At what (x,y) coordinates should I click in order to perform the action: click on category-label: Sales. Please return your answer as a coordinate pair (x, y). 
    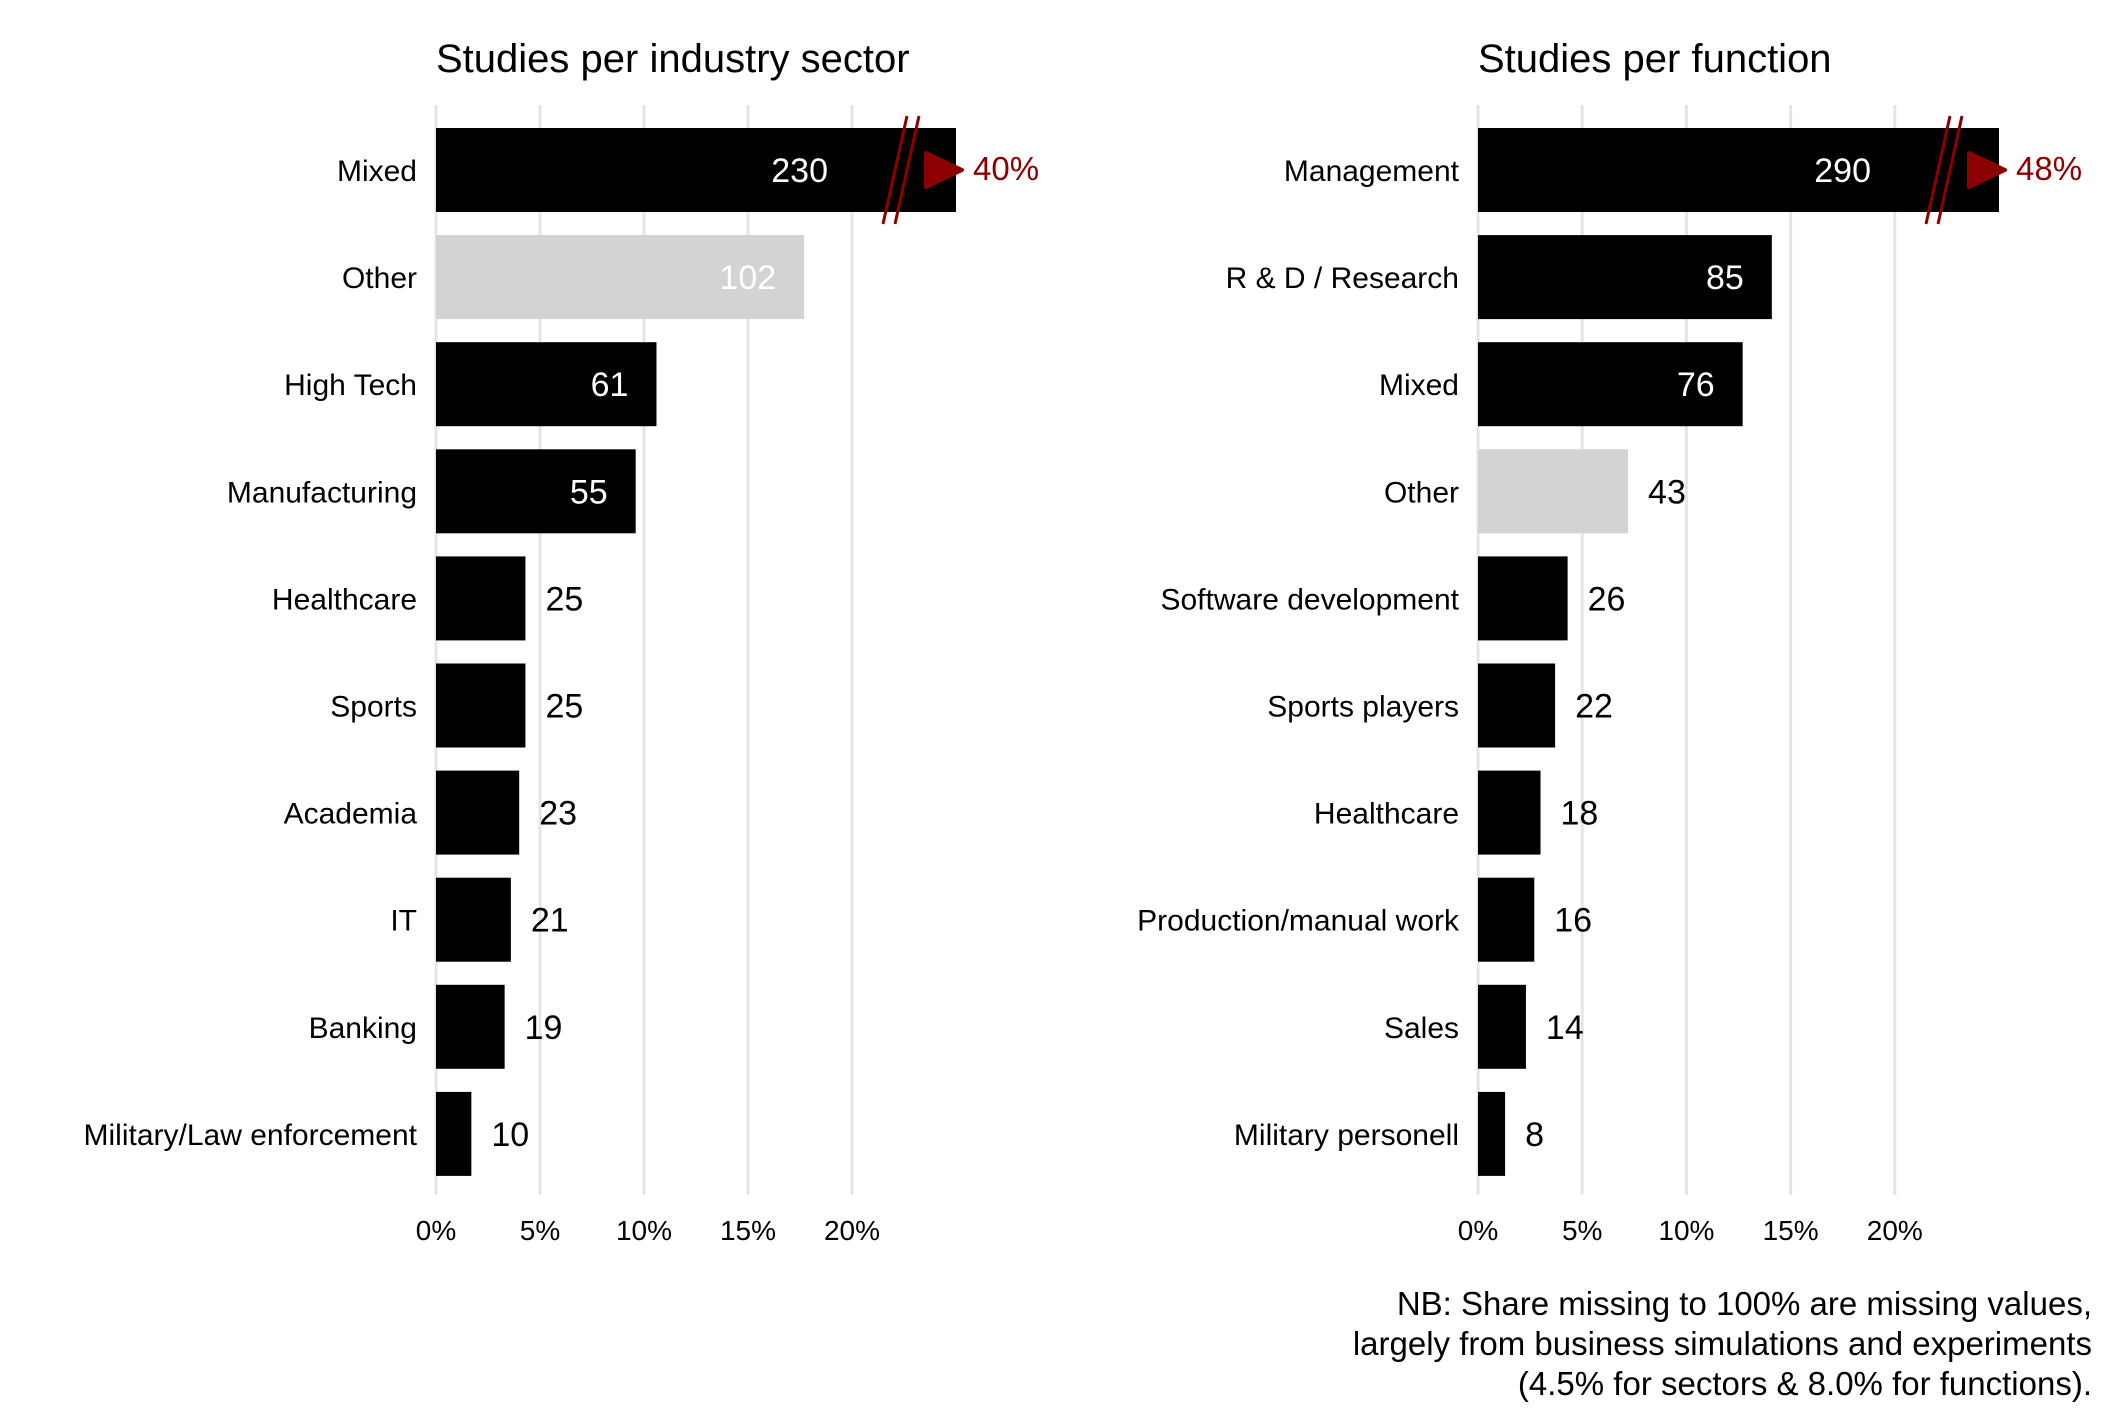
    Looking at the image, I should click on (1421, 1028).